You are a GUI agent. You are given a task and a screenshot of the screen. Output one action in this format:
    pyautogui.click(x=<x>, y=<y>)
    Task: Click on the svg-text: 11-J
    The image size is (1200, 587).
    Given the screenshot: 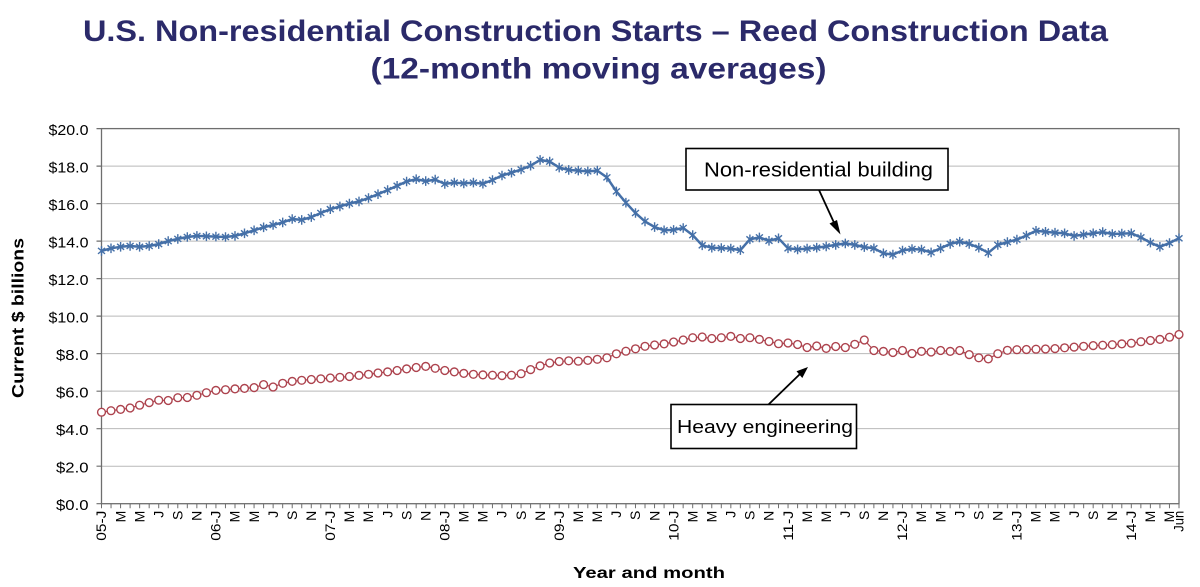 What is the action you would take?
    pyautogui.click(x=788, y=526)
    